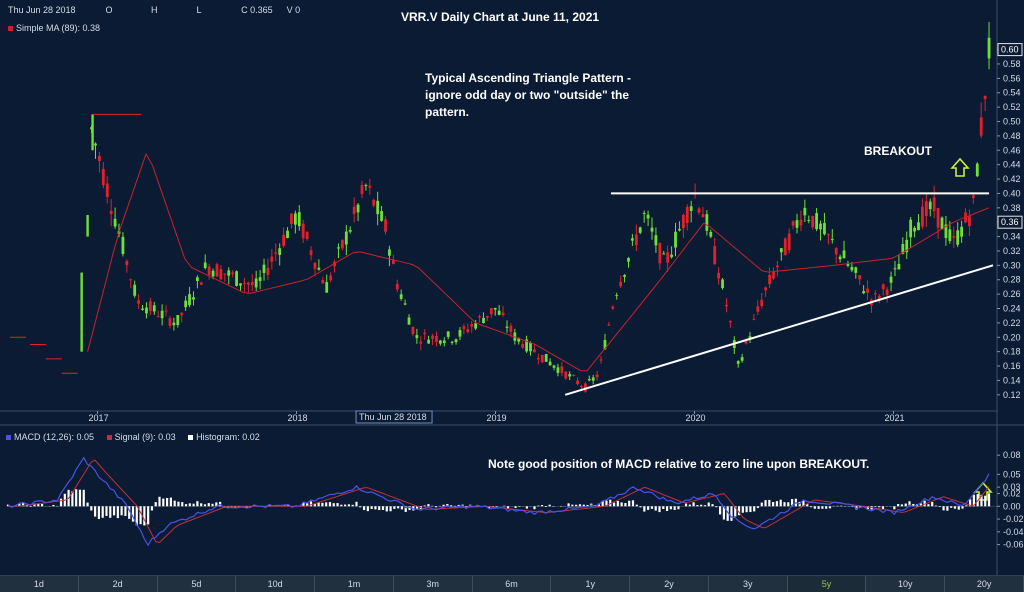  Describe the element at coordinates (50, 437) in the screenshot. I see `macd-legend-macd: MACD (12,26): 0.05` at that location.